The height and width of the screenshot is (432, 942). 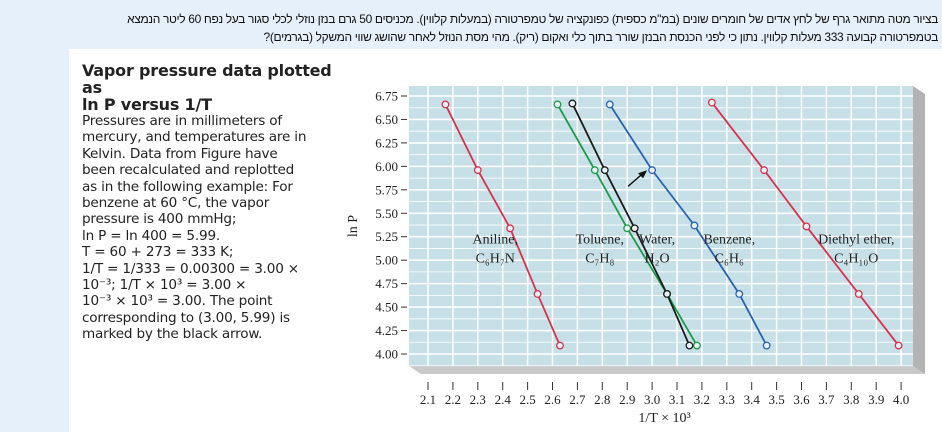 What do you see at coordinates (386, 236) in the screenshot?
I see `y-tick-label: 5.25` at bounding box center [386, 236].